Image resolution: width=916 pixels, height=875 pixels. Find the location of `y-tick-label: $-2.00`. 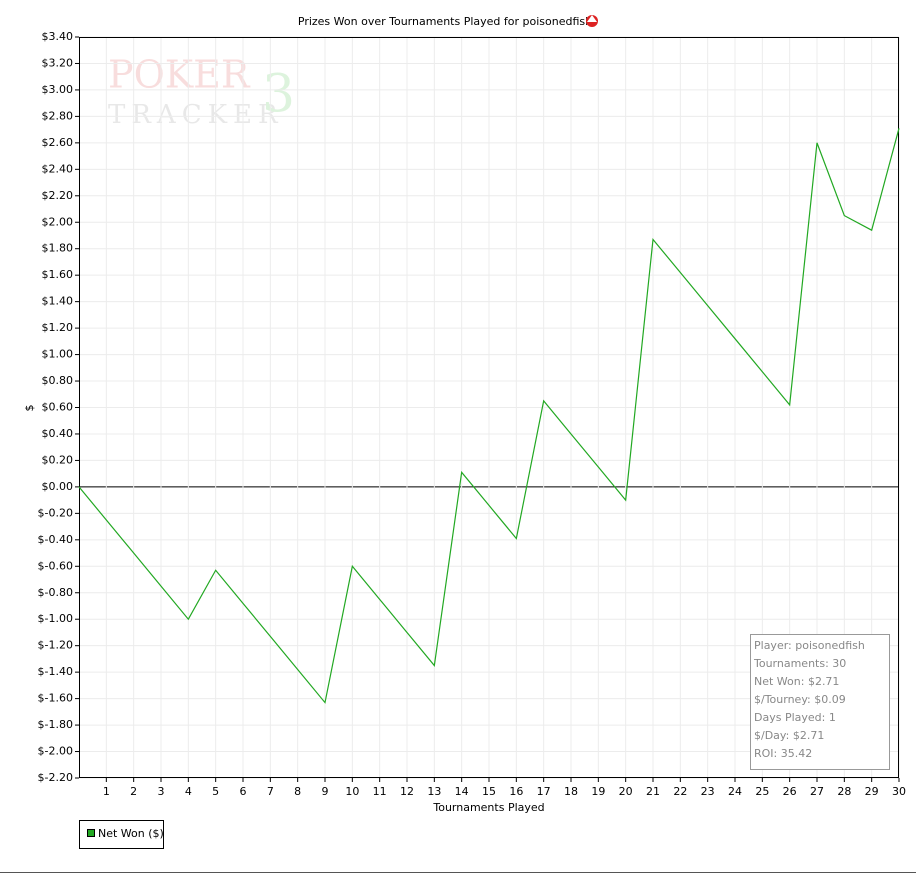

y-tick-label: $-2.00 is located at coordinates (55, 751).